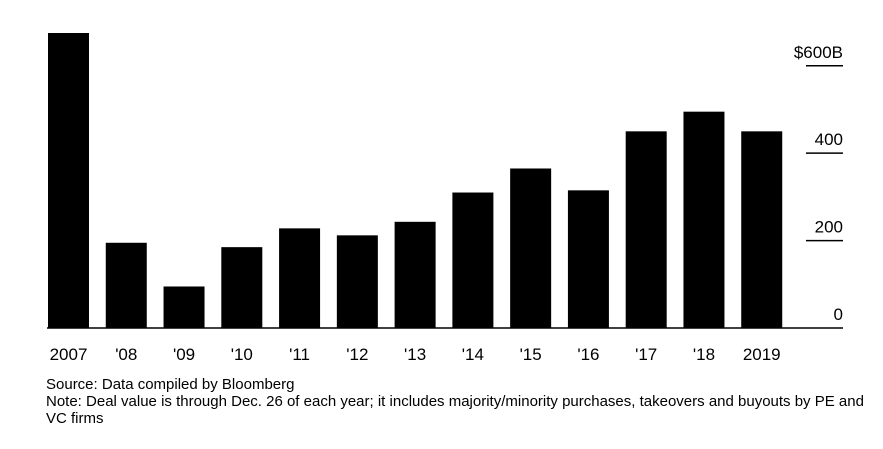 This screenshot has width=883, height=449. Describe the element at coordinates (646, 354) in the screenshot. I see `x-tick-label: '17` at that location.